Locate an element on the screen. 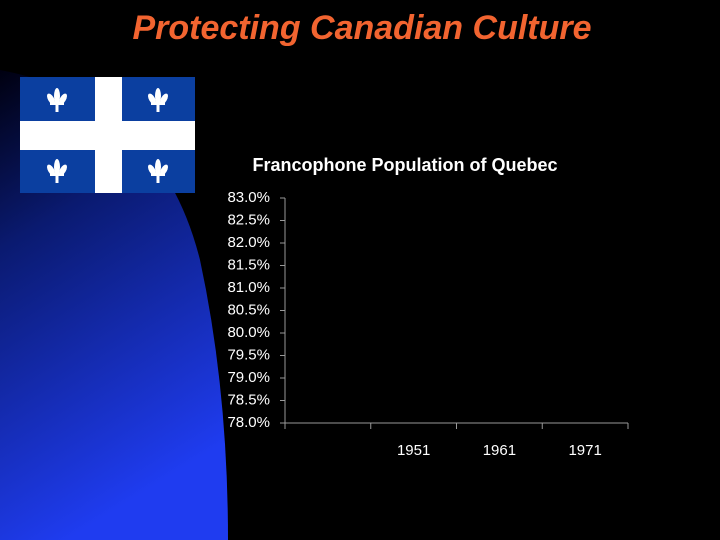 The height and width of the screenshot is (540, 720). x-tick-label: 1951 is located at coordinates (413, 450).